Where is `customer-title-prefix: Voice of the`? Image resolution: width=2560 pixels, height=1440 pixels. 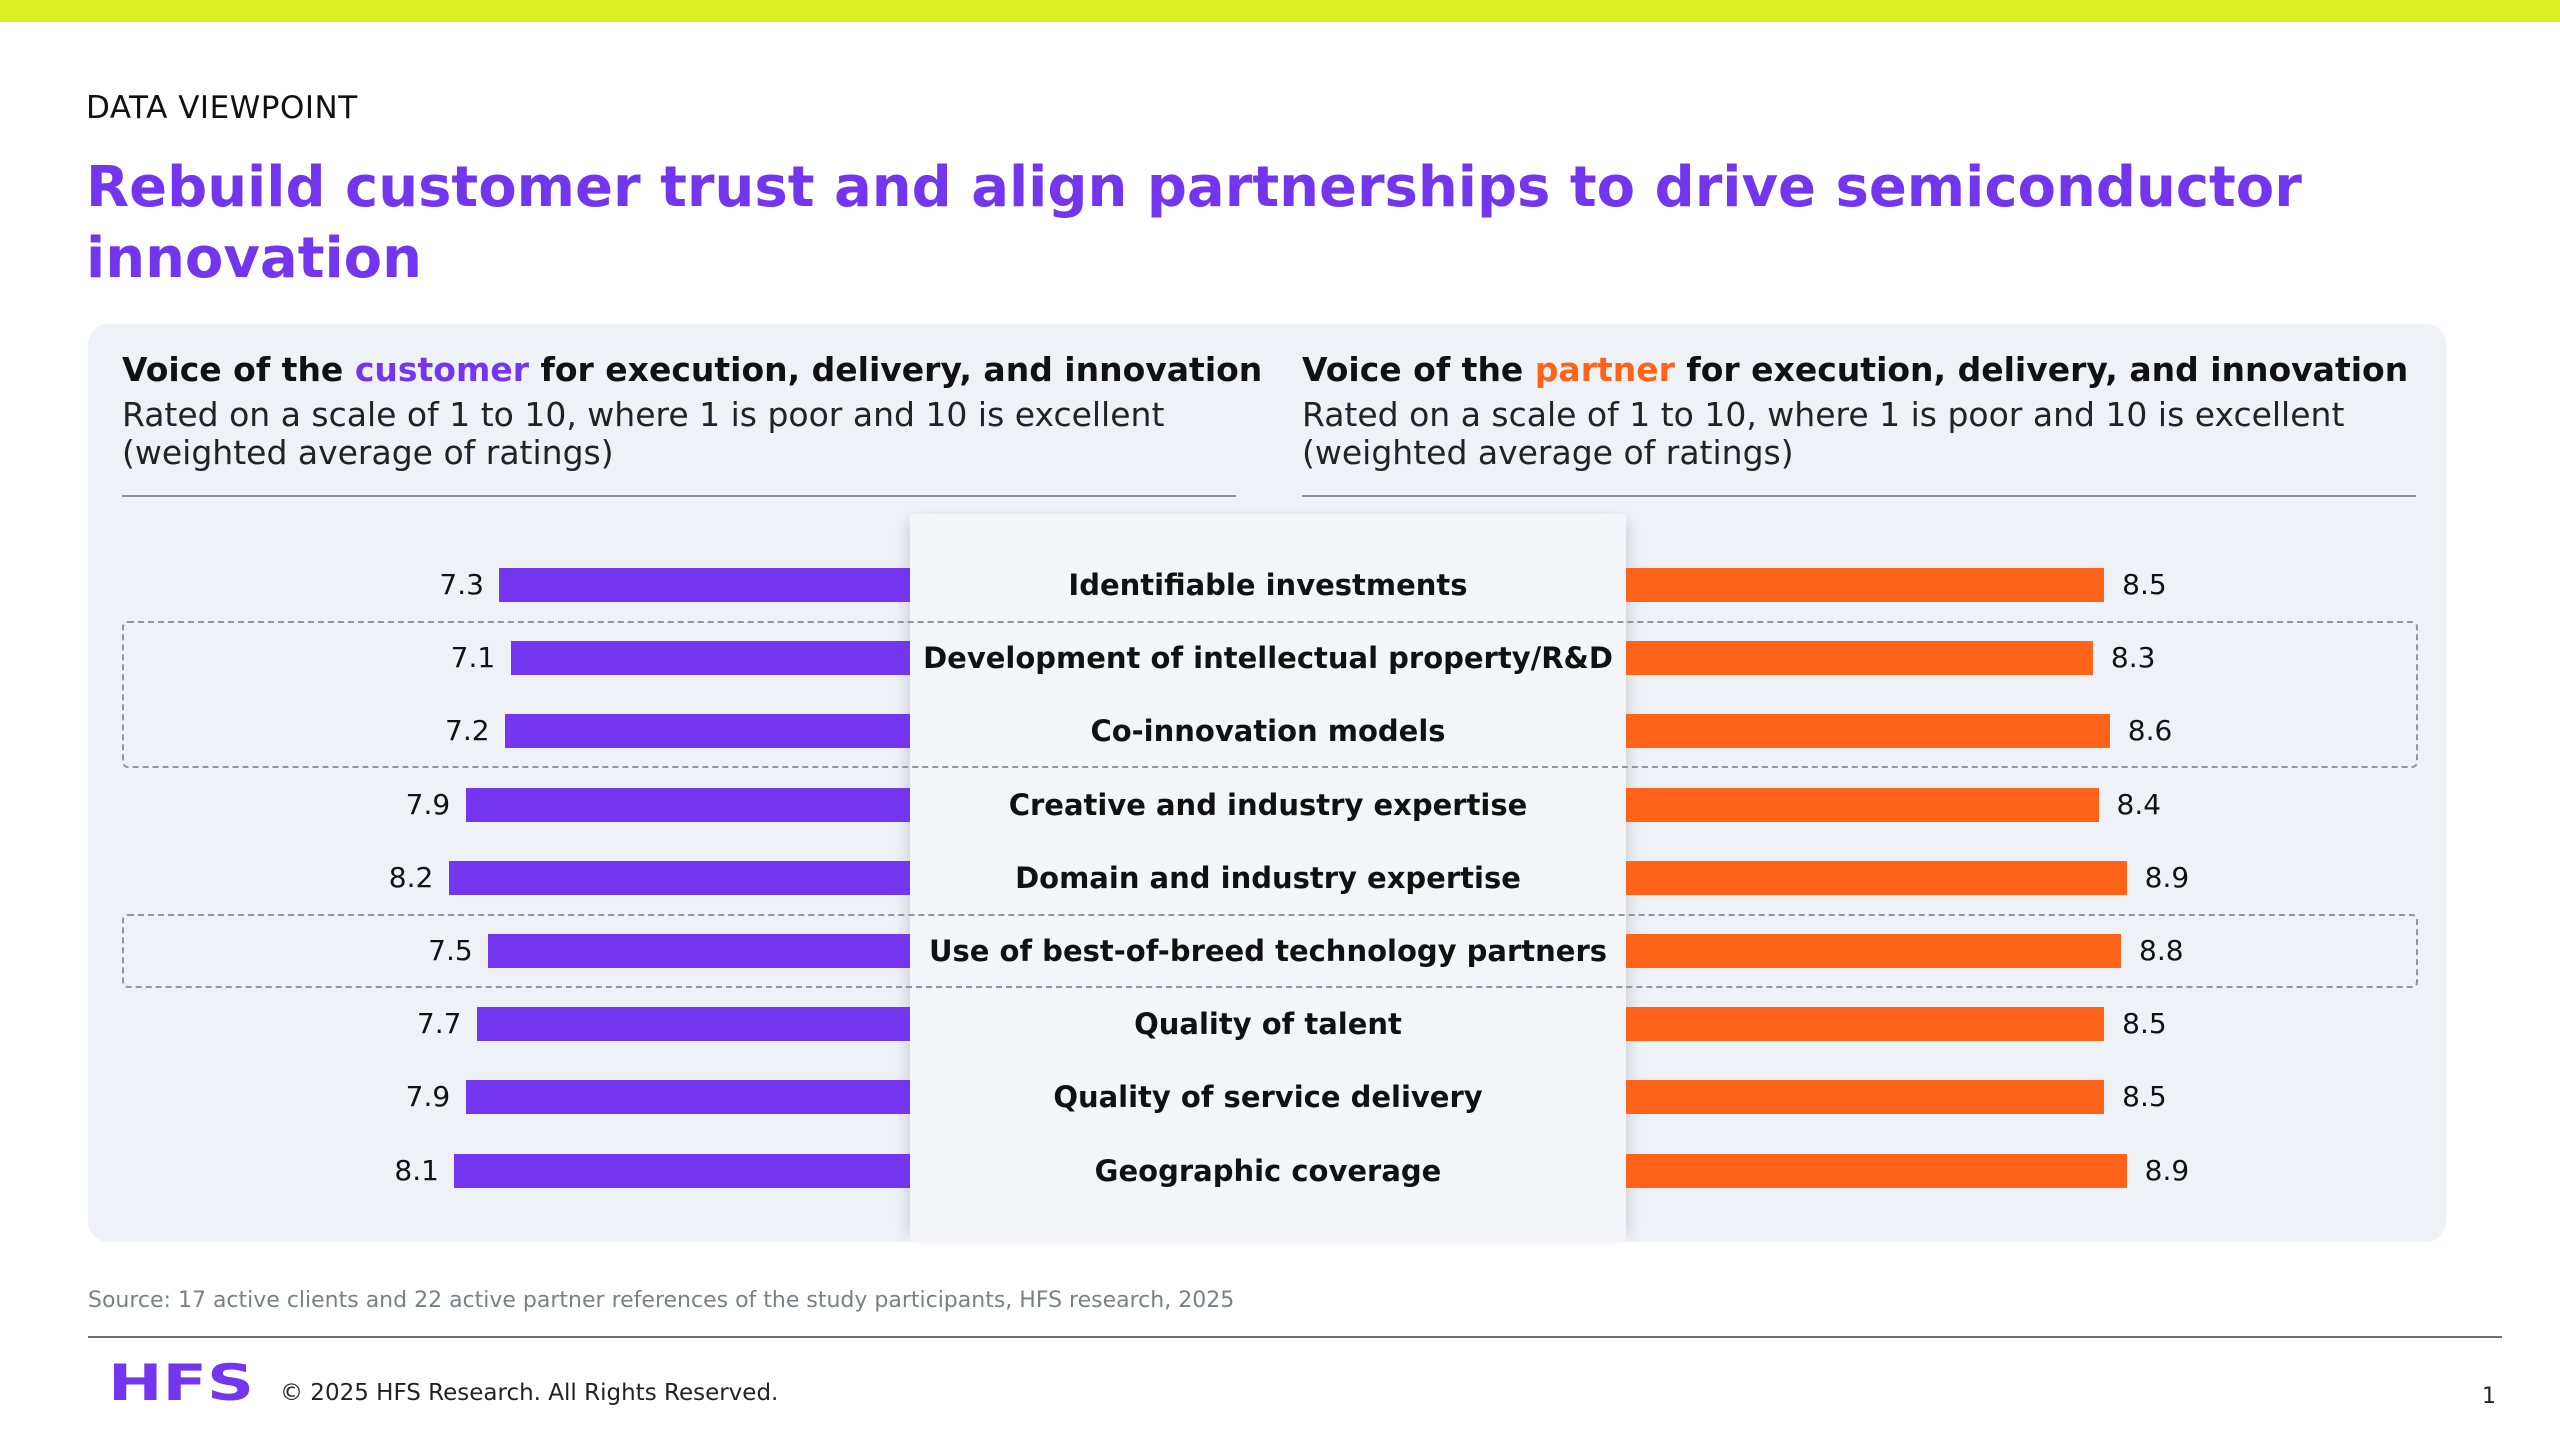 customer-title-prefix: Voice of the is located at coordinates (238, 369).